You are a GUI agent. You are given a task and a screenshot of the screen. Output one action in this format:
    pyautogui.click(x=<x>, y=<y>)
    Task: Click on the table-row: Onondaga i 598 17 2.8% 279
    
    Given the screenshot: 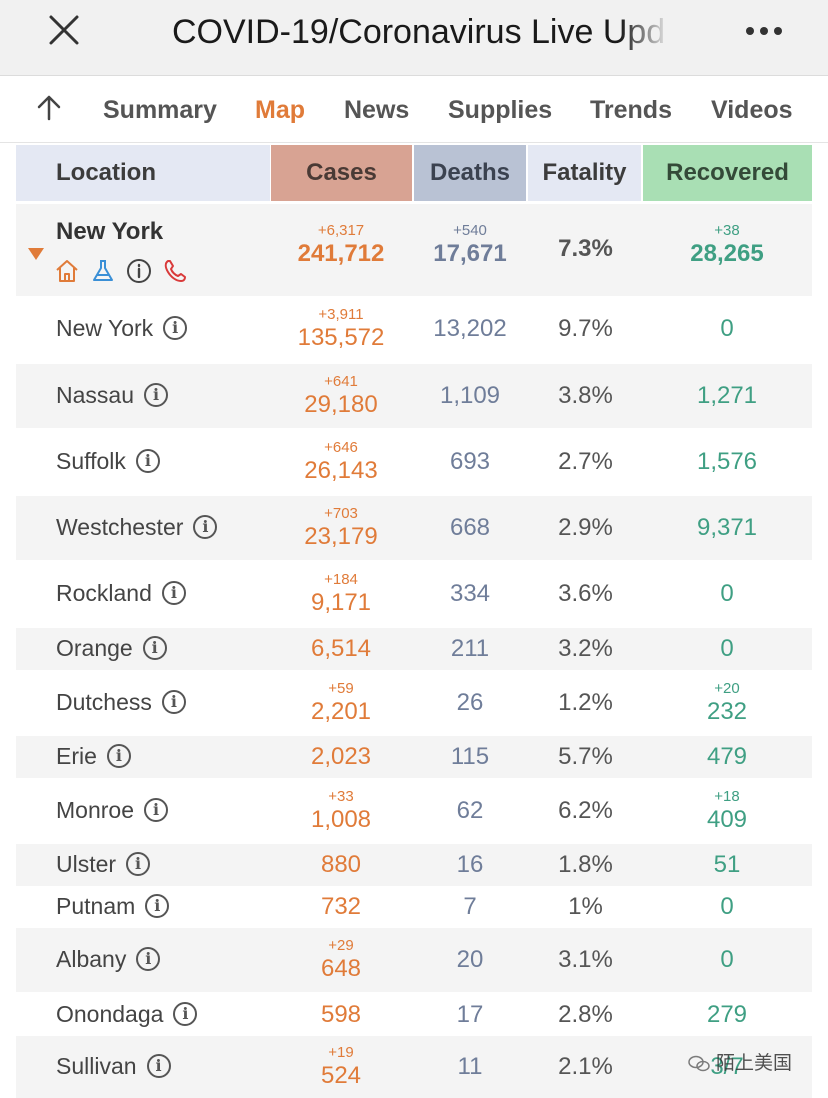 What is the action you would take?
    pyautogui.click(x=414, y=1015)
    